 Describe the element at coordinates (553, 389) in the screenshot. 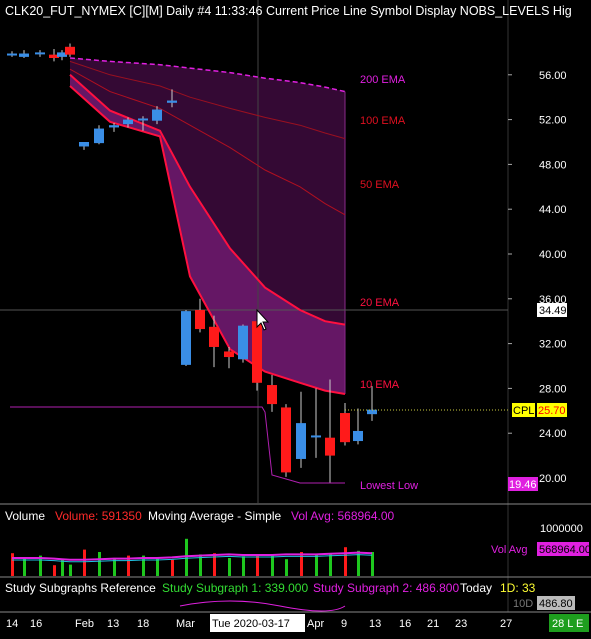

I see `price-tick-label: 28.00` at that location.